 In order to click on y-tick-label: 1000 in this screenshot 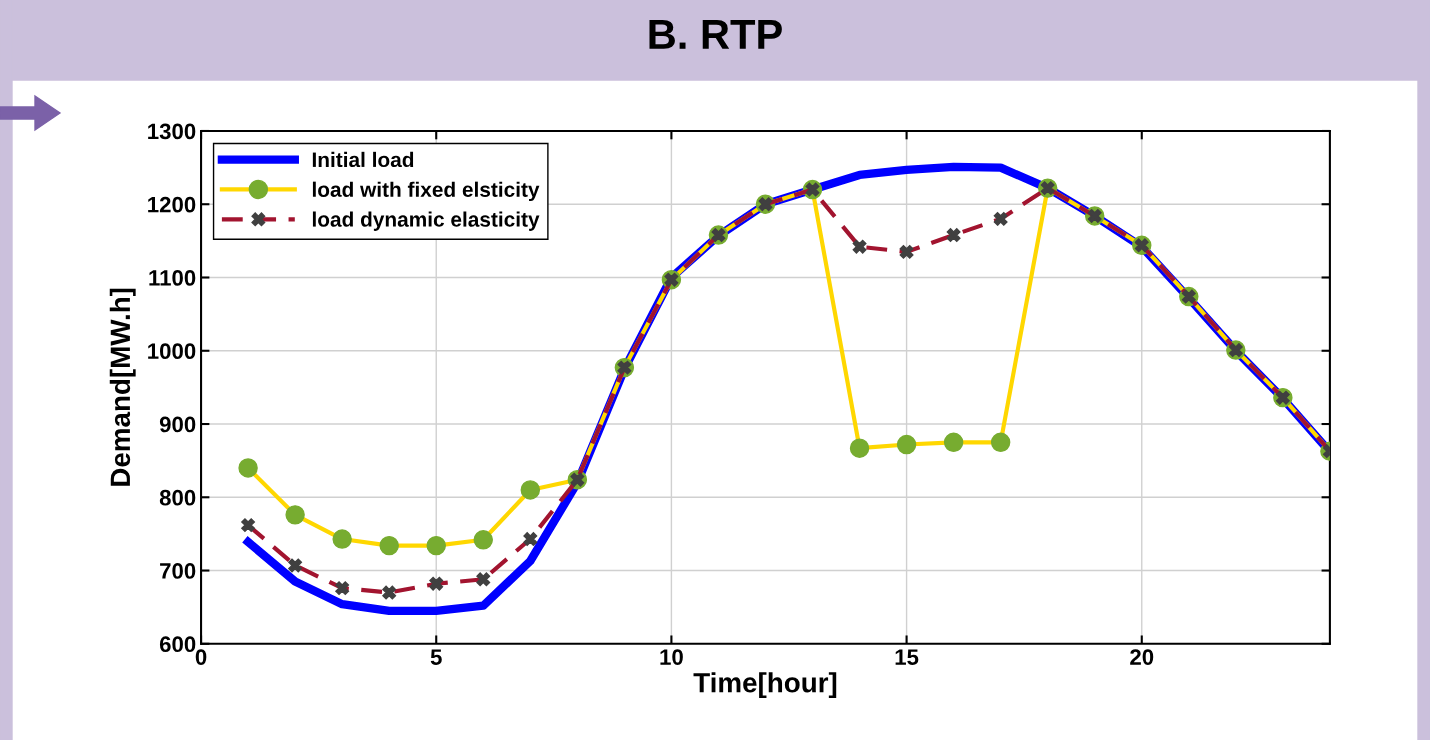, I will do `click(172, 351)`.